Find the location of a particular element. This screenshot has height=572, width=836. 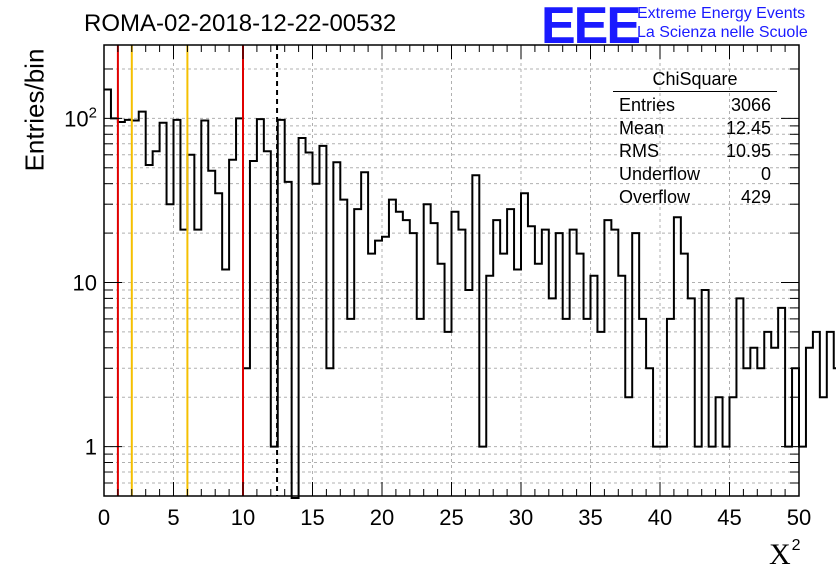

stats-value: 429 is located at coordinates (755, 197).